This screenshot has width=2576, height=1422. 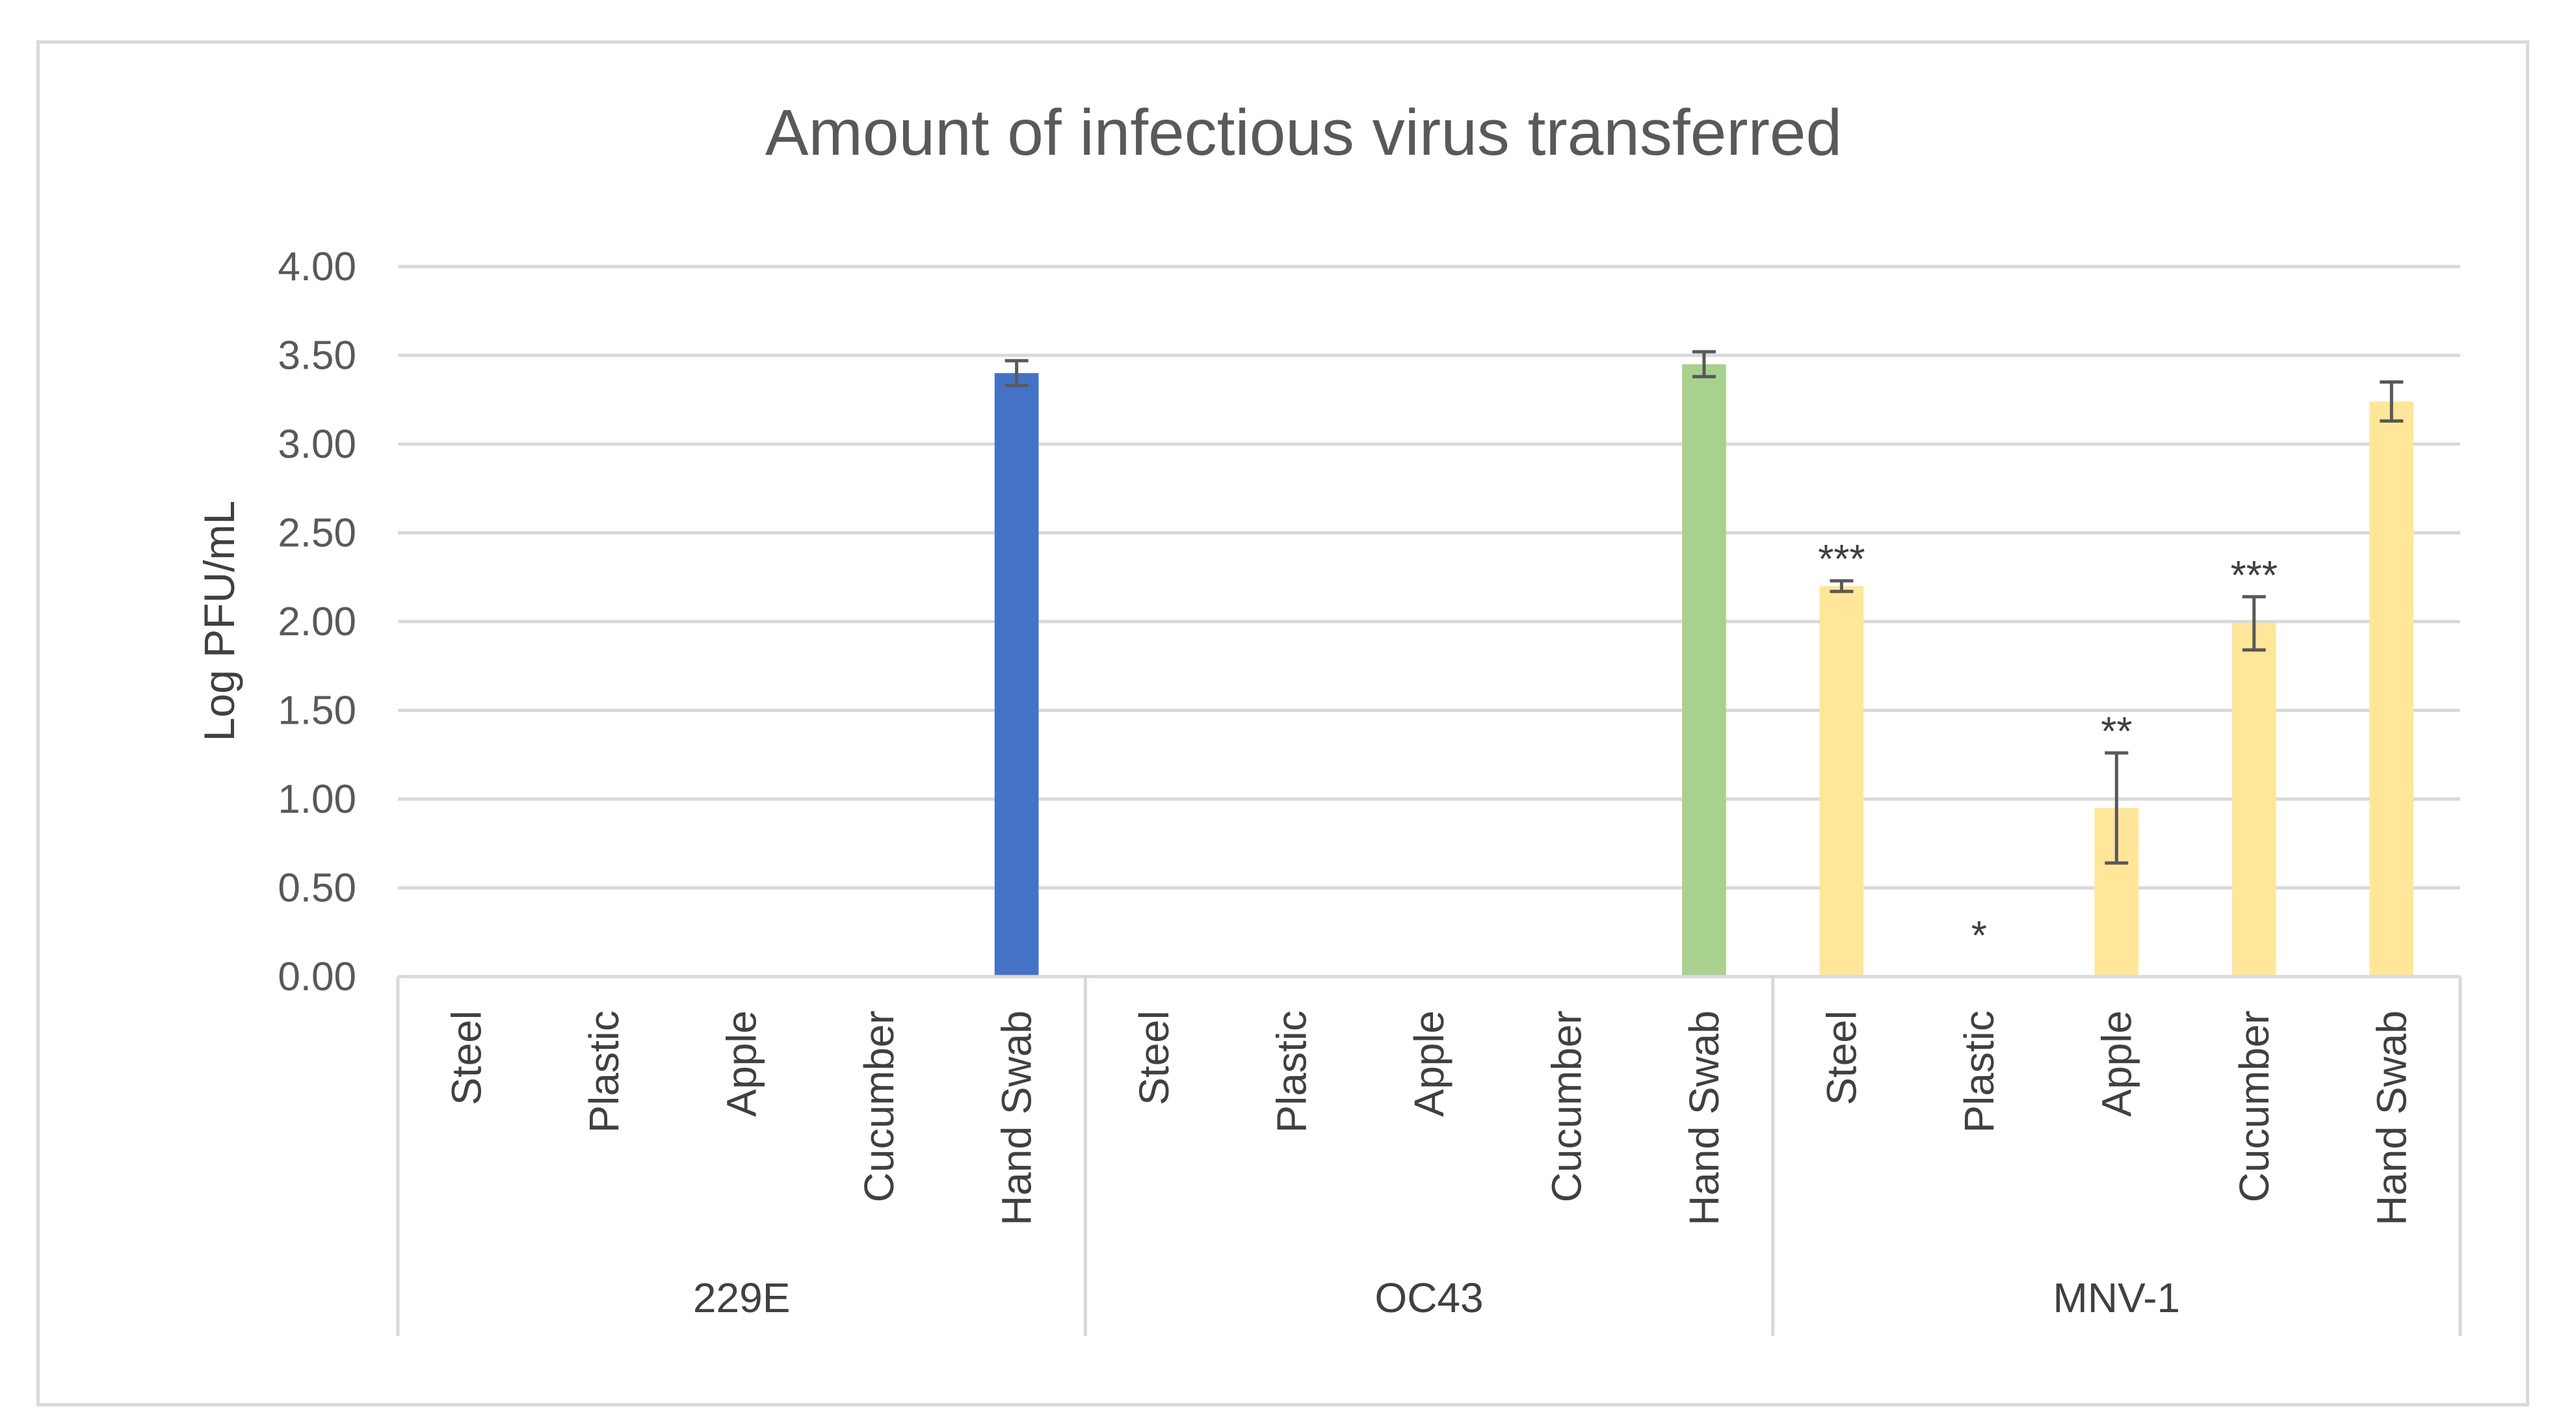 What do you see at coordinates (317, 356) in the screenshot?
I see `y-tick-label: 3.50` at bounding box center [317, 356].